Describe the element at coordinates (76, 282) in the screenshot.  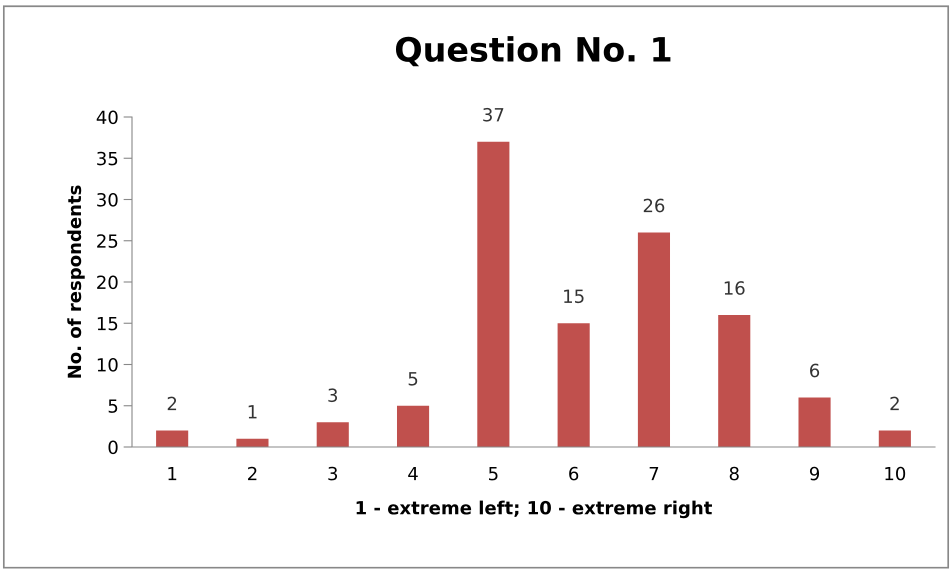
I see `y-axis-title: No. of respondents` at that location.